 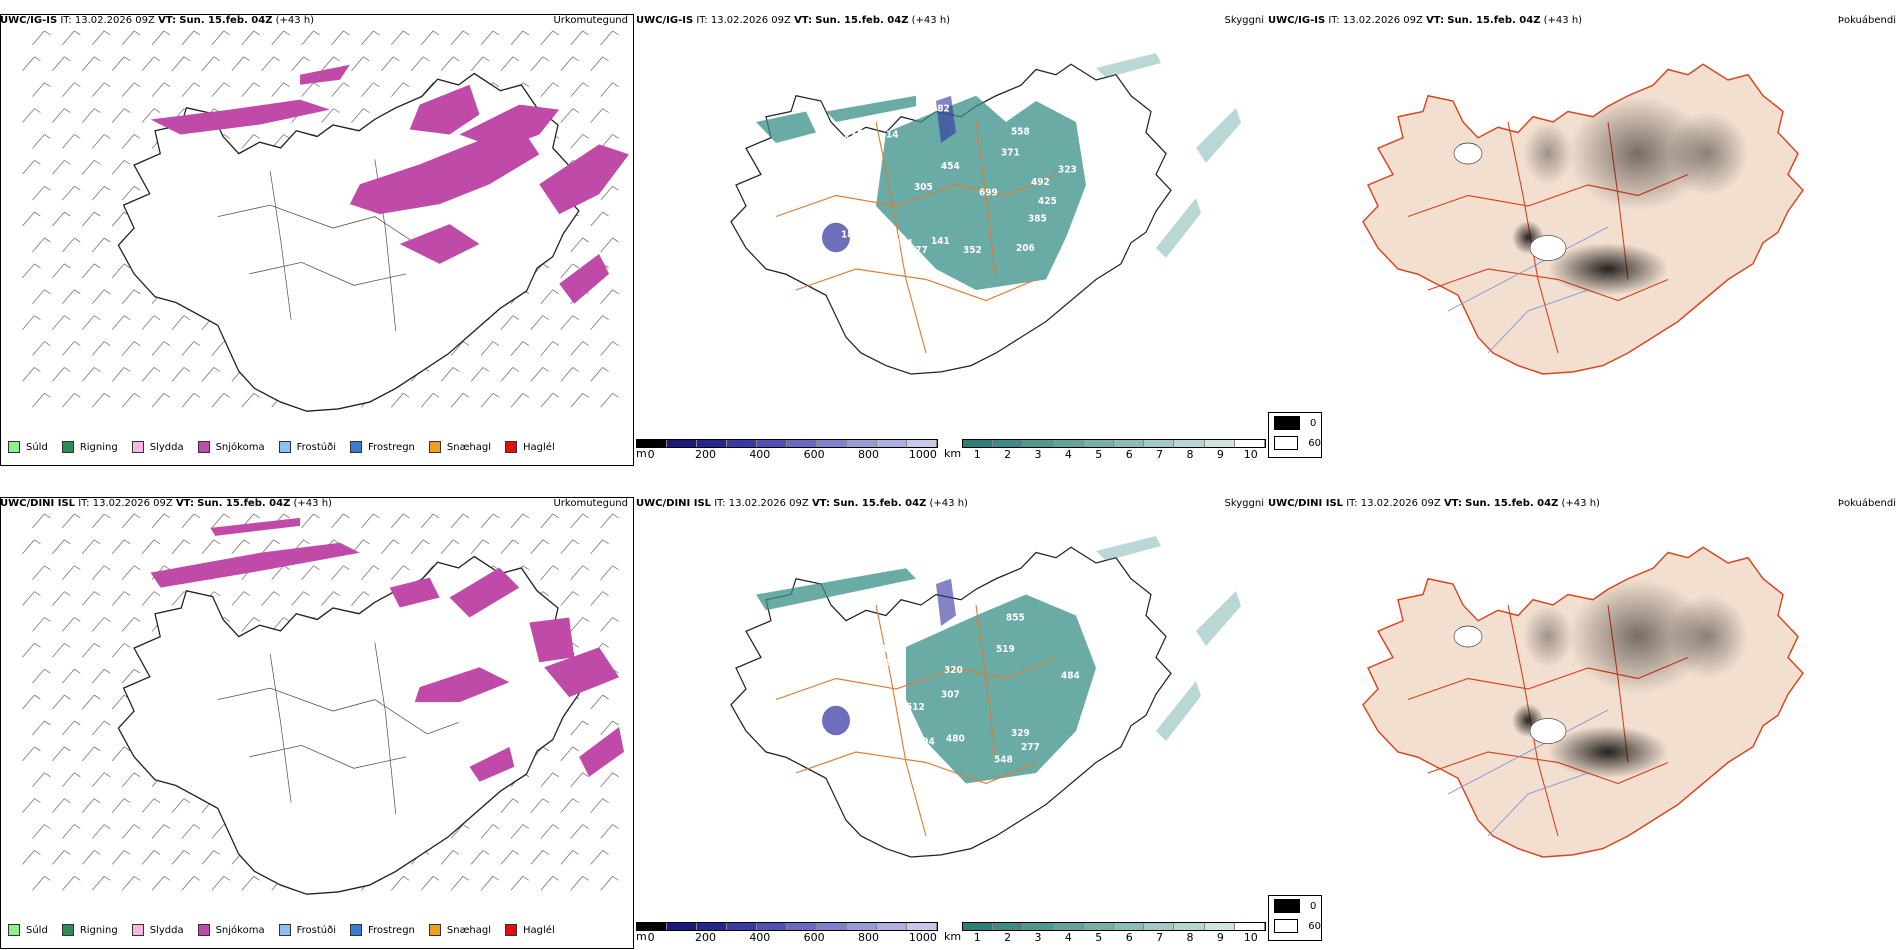 I want to click on cloud-base-label: 454, so click(x=950, y=166).